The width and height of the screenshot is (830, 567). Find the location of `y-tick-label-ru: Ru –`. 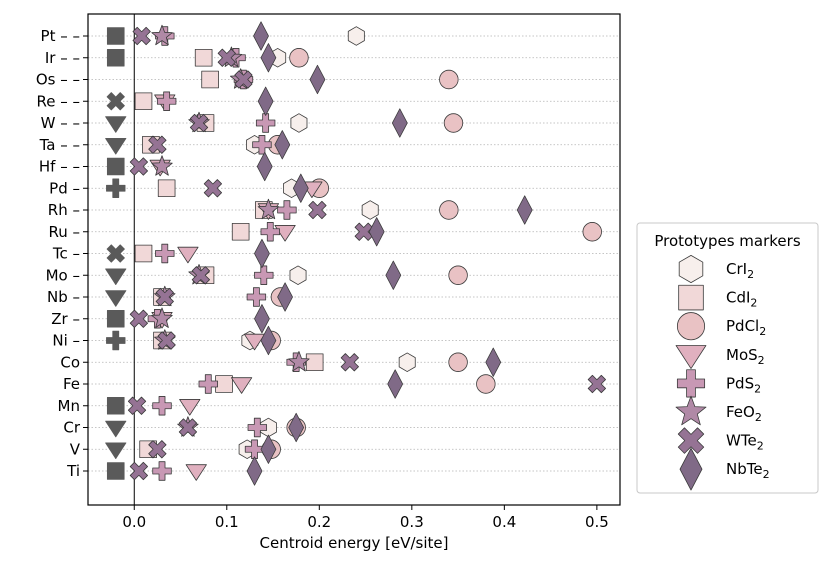

y-tick-label-ru: Ru – is located at coordinates (64, 232).